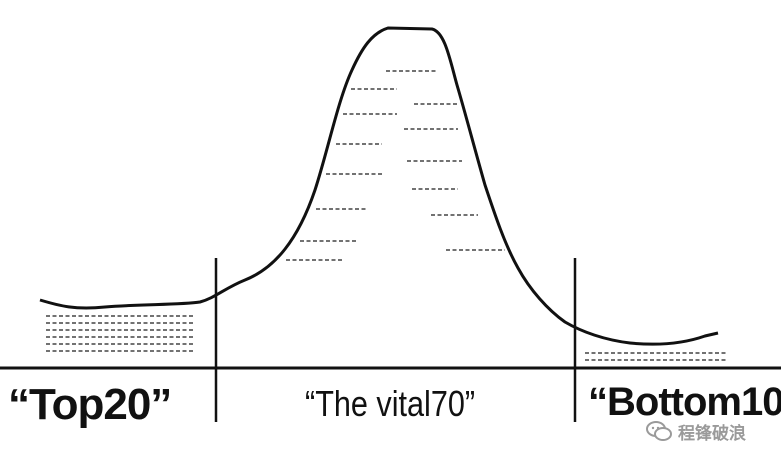 This screenshot has height=462, width=781. I want to click on watermark-text: 程锋破浪, so click(712, 433).